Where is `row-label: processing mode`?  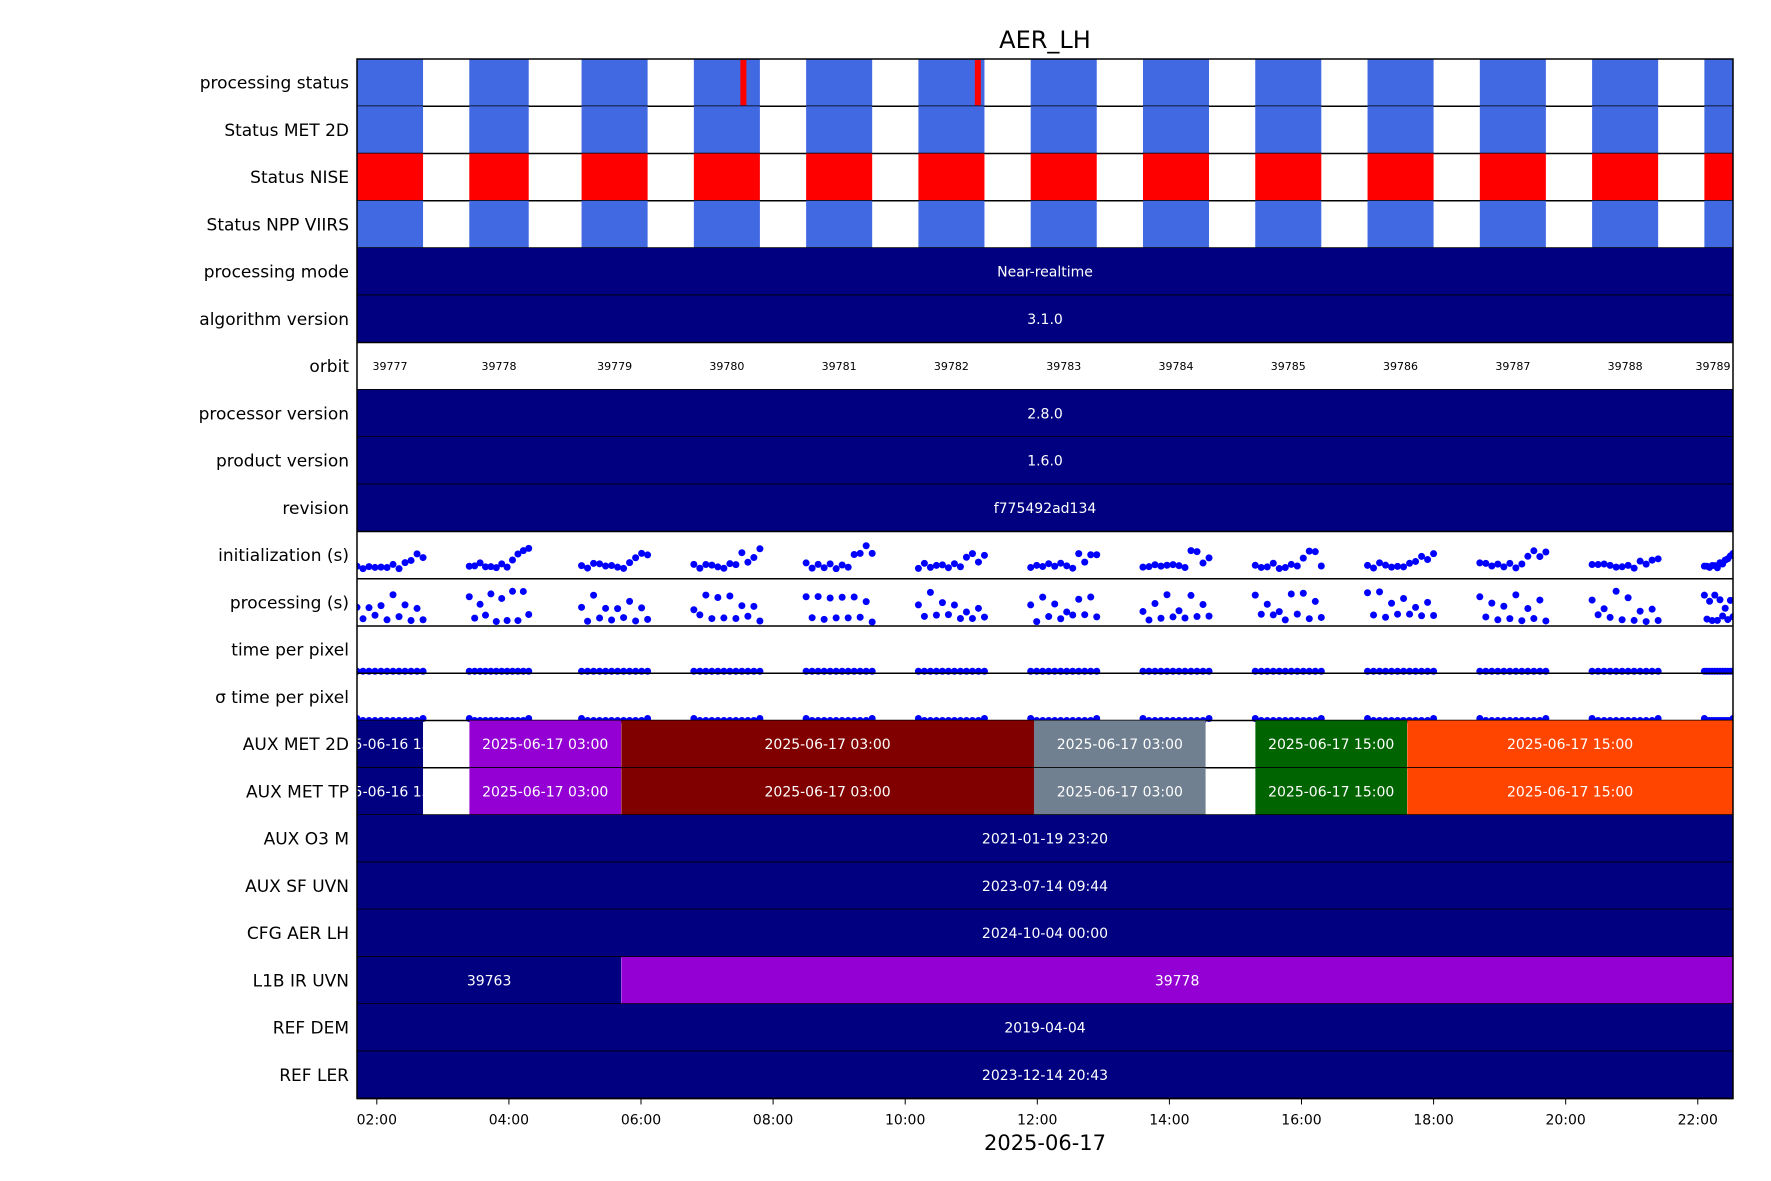 row-label: processing mode is located at coordinates (276, 273).